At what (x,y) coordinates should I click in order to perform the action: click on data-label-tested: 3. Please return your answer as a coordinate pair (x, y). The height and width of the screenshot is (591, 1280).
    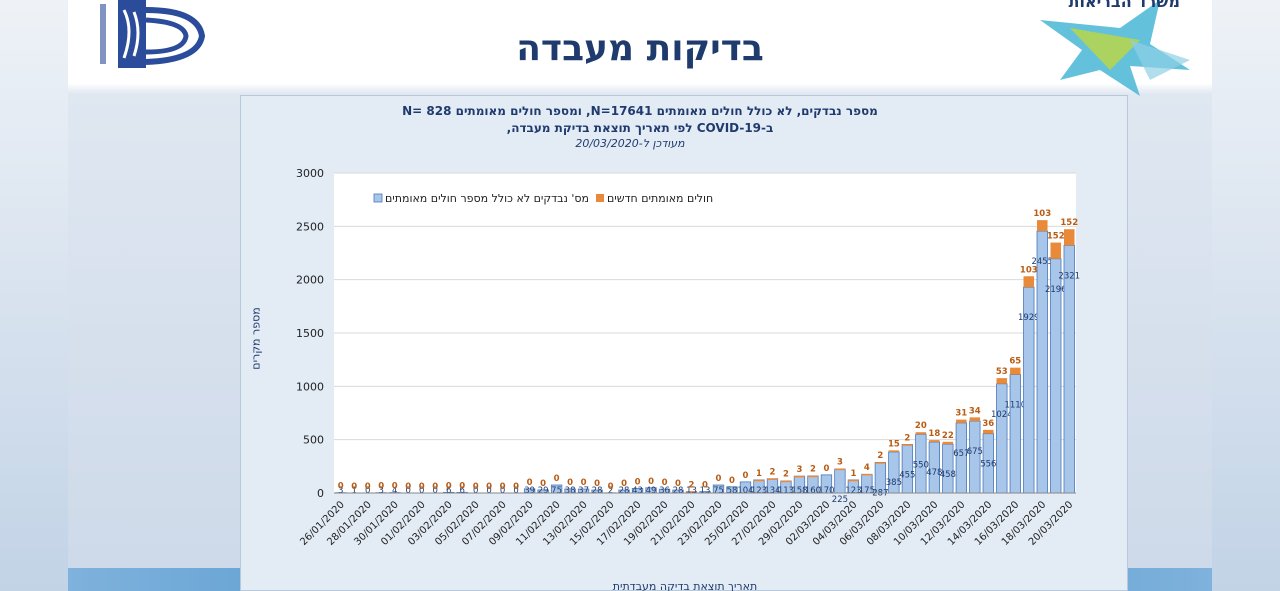
    Looking at the image, I should click on (340, 491).